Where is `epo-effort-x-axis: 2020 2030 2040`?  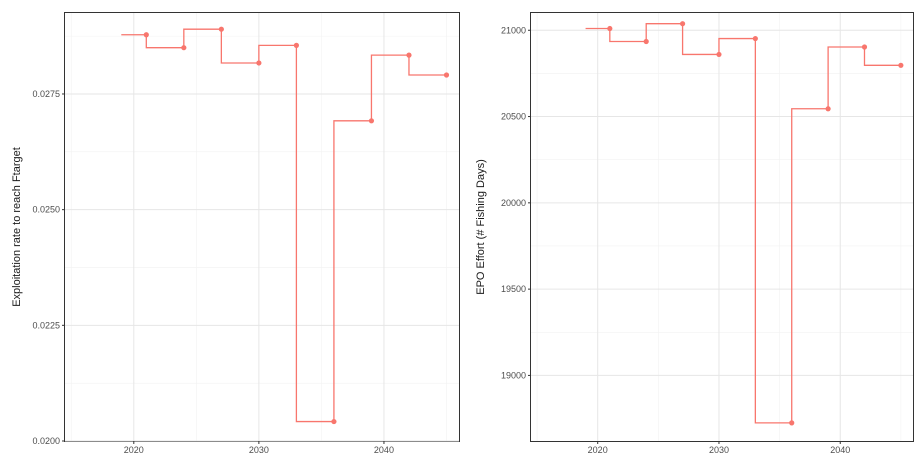 epo-effort-x-axis: 2020 2030 2040 is located at coordinates (719, 448).